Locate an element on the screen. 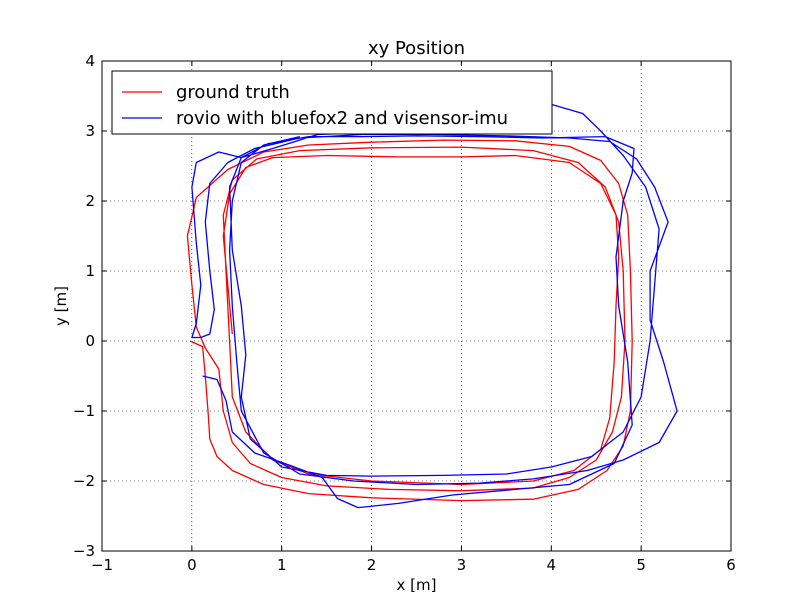  x-tick-label: 6 is located at coordinates (731, 565).